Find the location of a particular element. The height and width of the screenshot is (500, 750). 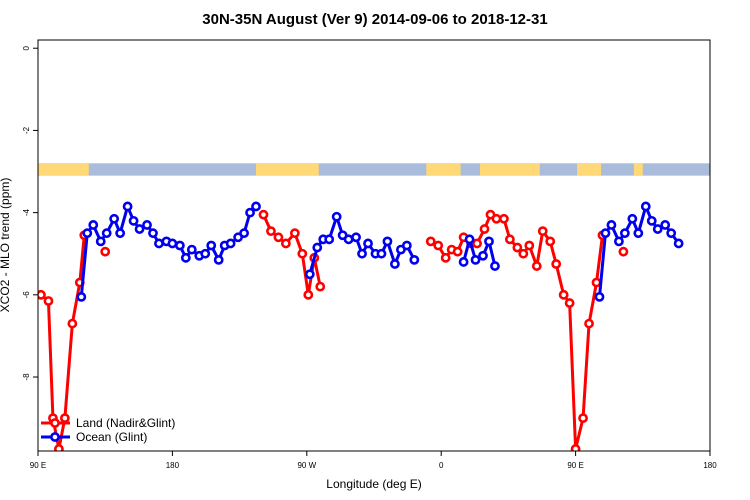

y-tick-label-4: -8 is located at coordinates (26, 377).